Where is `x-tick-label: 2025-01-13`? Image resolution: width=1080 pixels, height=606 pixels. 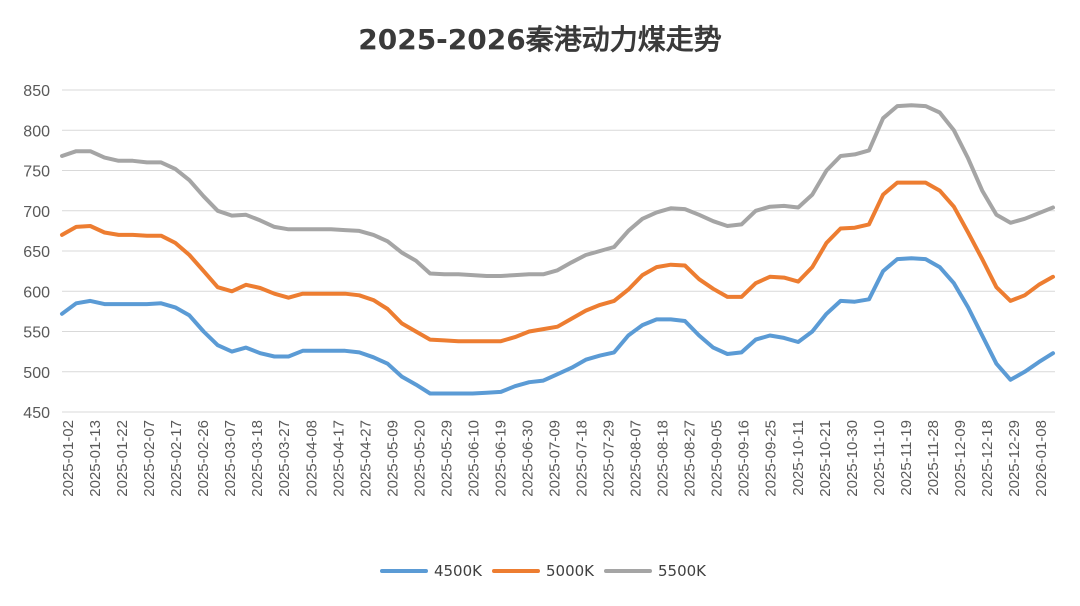
x-tick-label: 2025-01-13 is located at coordinates (95, 458).